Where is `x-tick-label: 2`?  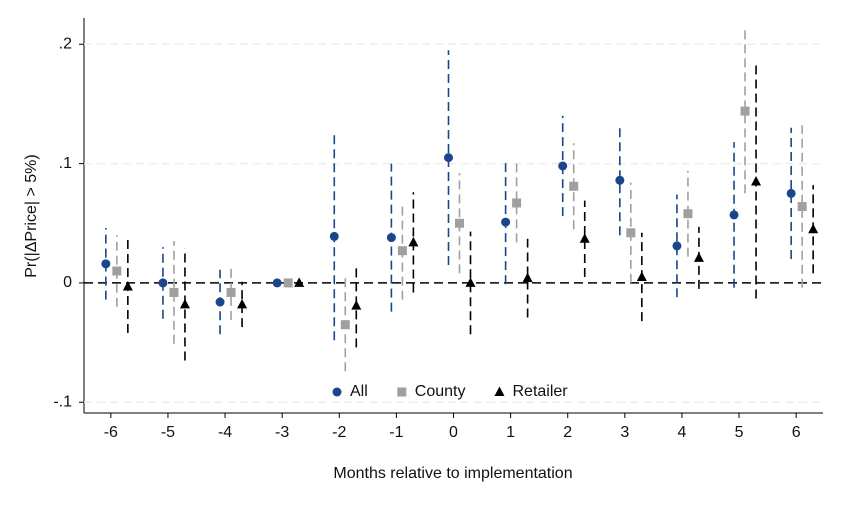 x-tick-label: 2 is located at coordinates (567, 432).